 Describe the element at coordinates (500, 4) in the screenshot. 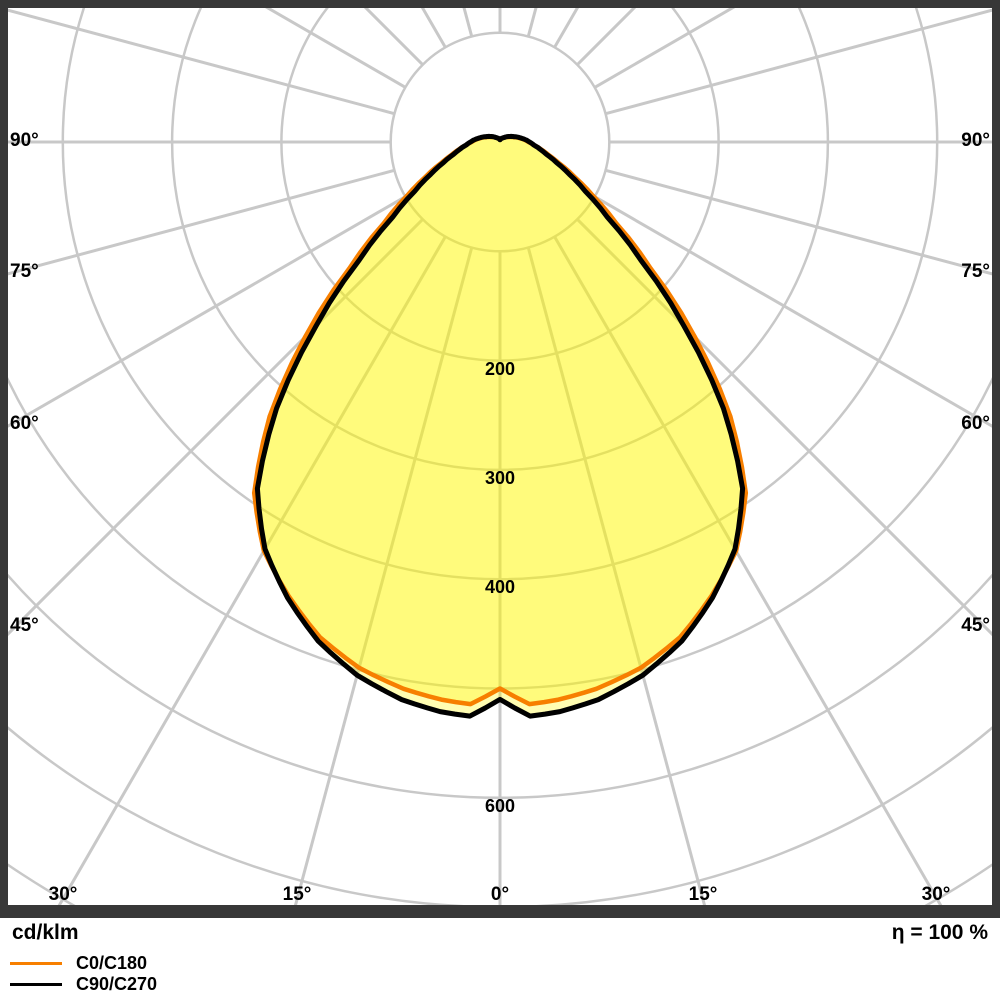

I see `frame-top` at that location.